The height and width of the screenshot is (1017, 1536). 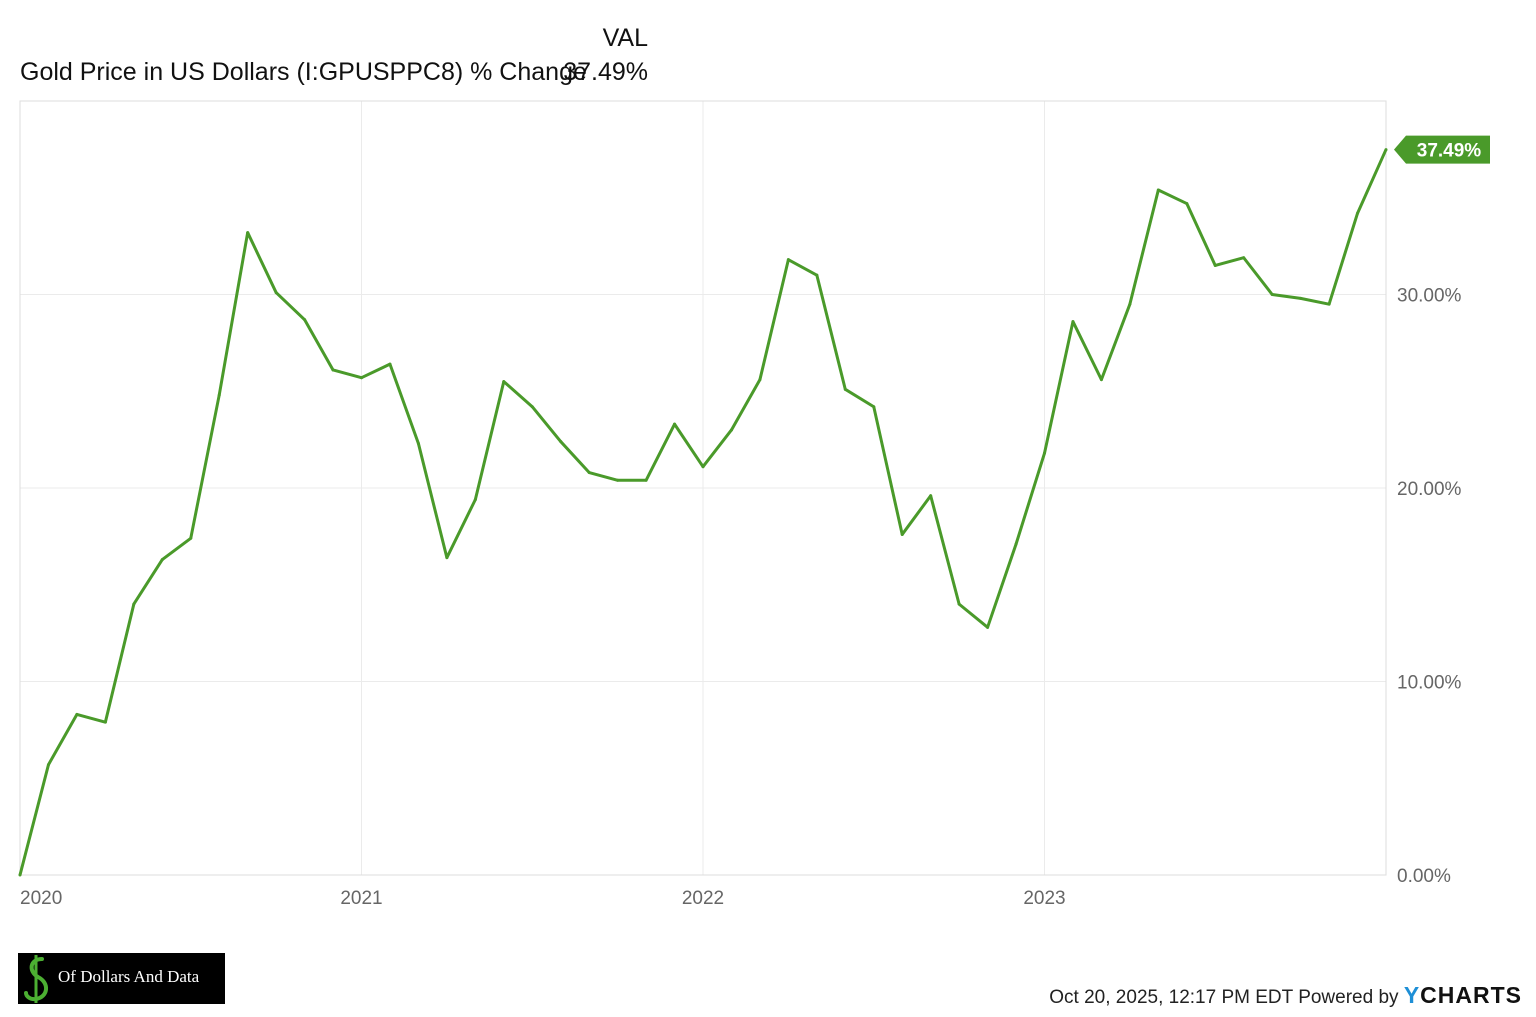 What do you see at coordinates (1429, 587) in the screenshot?
I see `y-axis: 0.00% 10.00% 20.00% 30.00%` at bounding box center [1429, 587].